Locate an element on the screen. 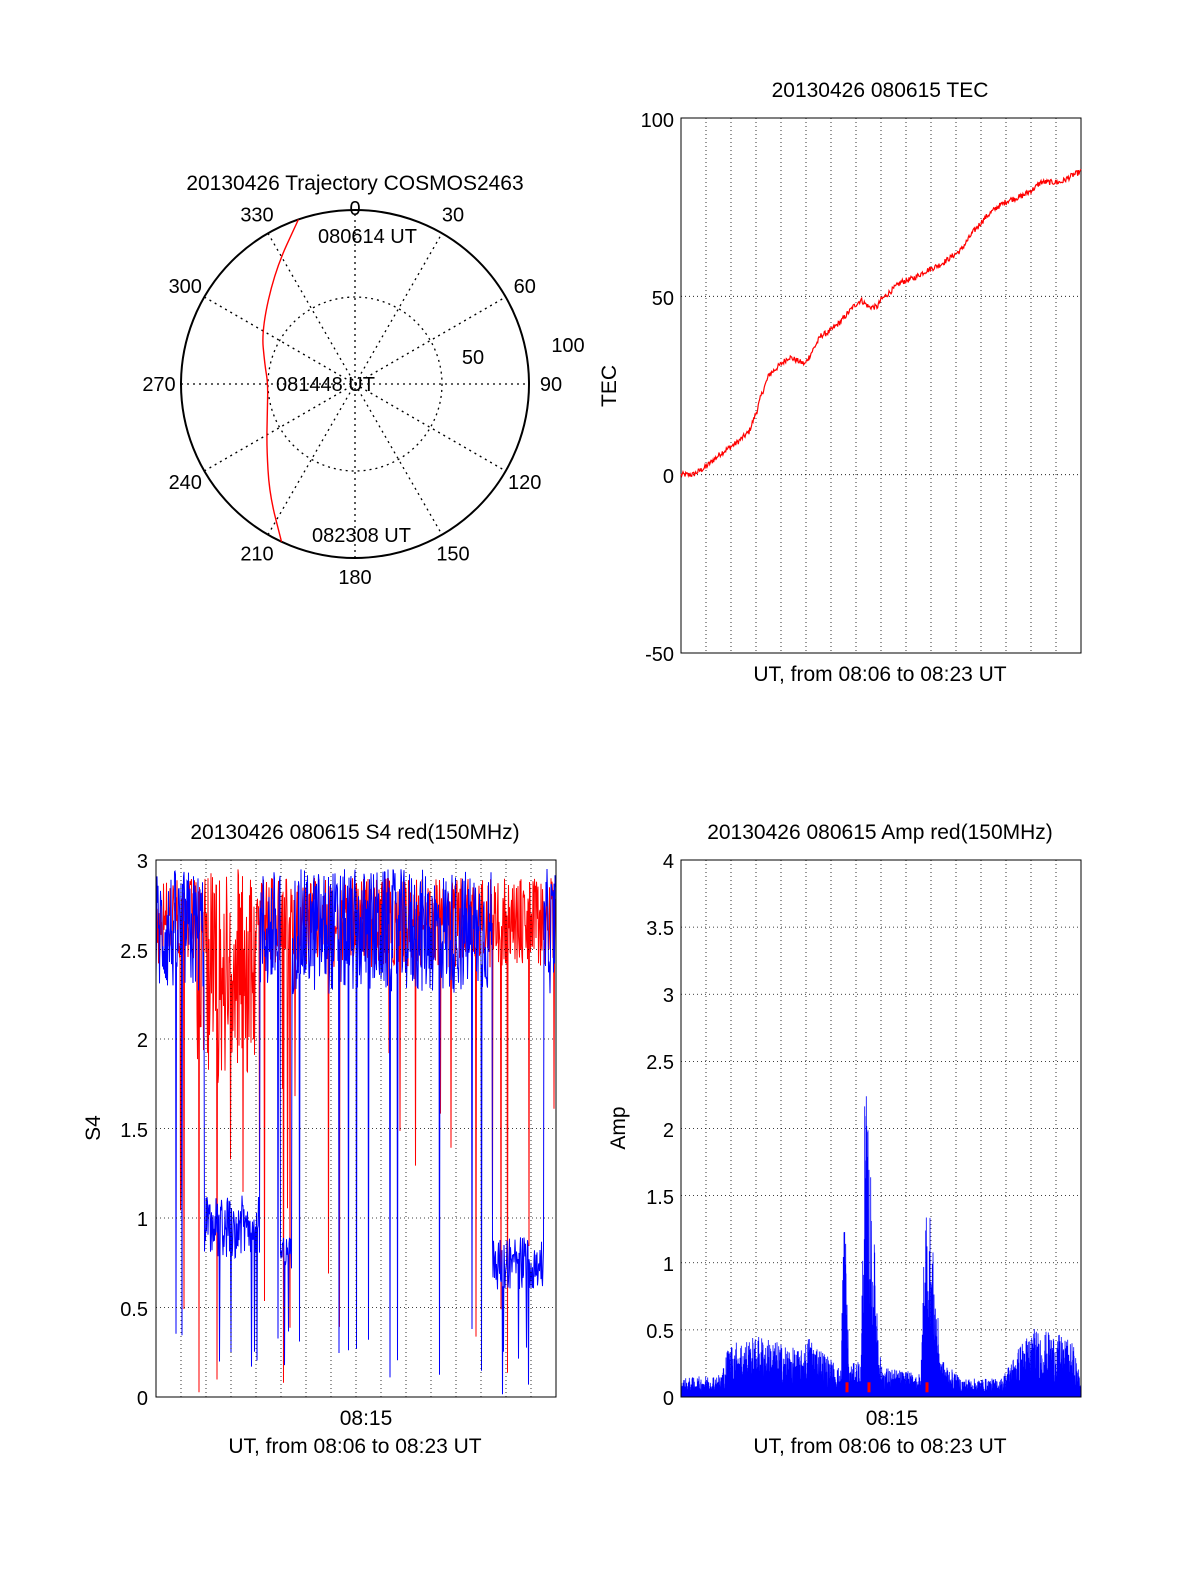 Image resolution: width=1200 pixels, height=1575 pixels. polar-outer-ring is located at coordinates (355, 384).